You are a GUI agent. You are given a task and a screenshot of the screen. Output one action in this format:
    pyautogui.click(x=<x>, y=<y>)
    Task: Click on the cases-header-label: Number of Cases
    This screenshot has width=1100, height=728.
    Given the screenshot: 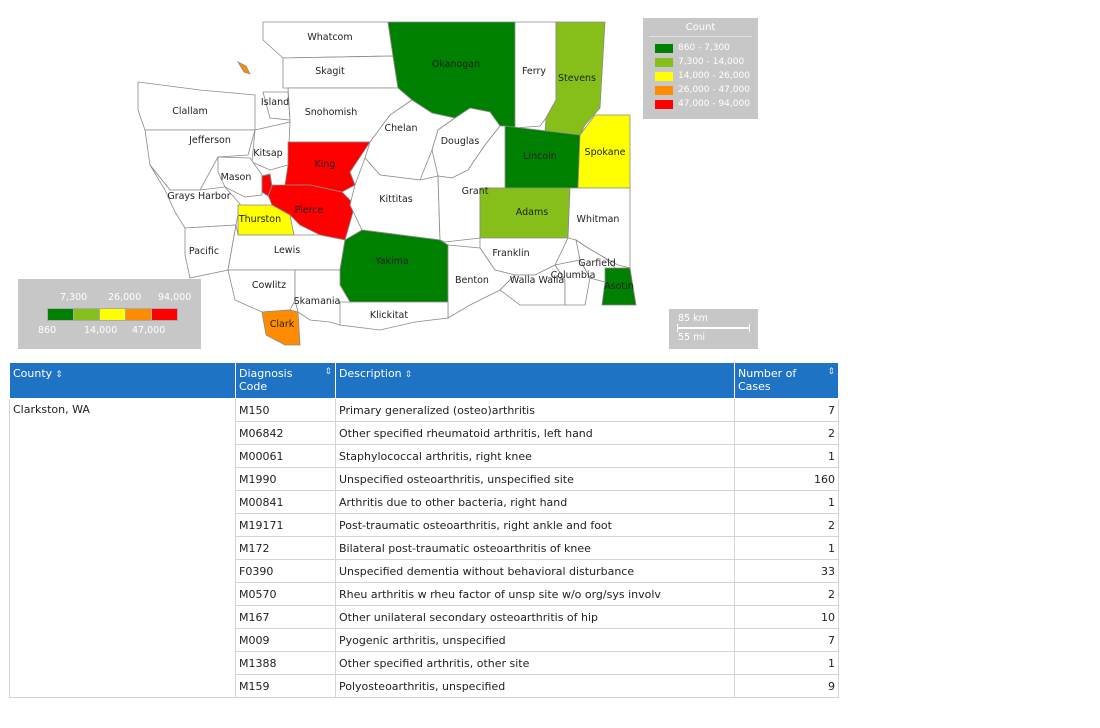 What is the action you would take?
    pyautogui.click(x=767, y=380)
    